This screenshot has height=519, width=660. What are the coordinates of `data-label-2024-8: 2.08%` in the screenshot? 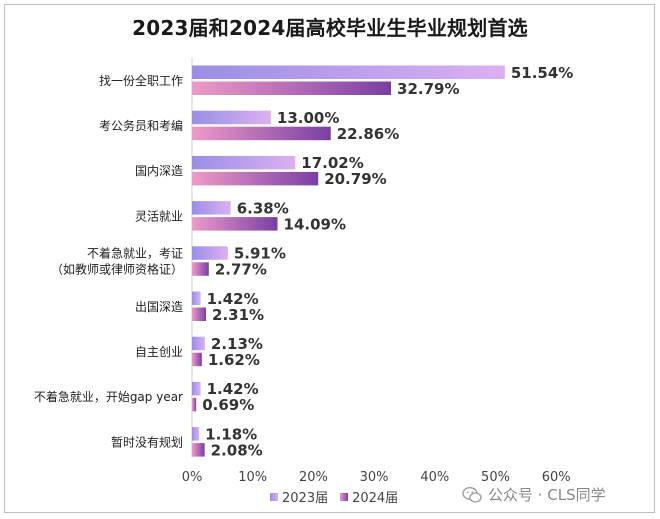 It's located at (237, 450).